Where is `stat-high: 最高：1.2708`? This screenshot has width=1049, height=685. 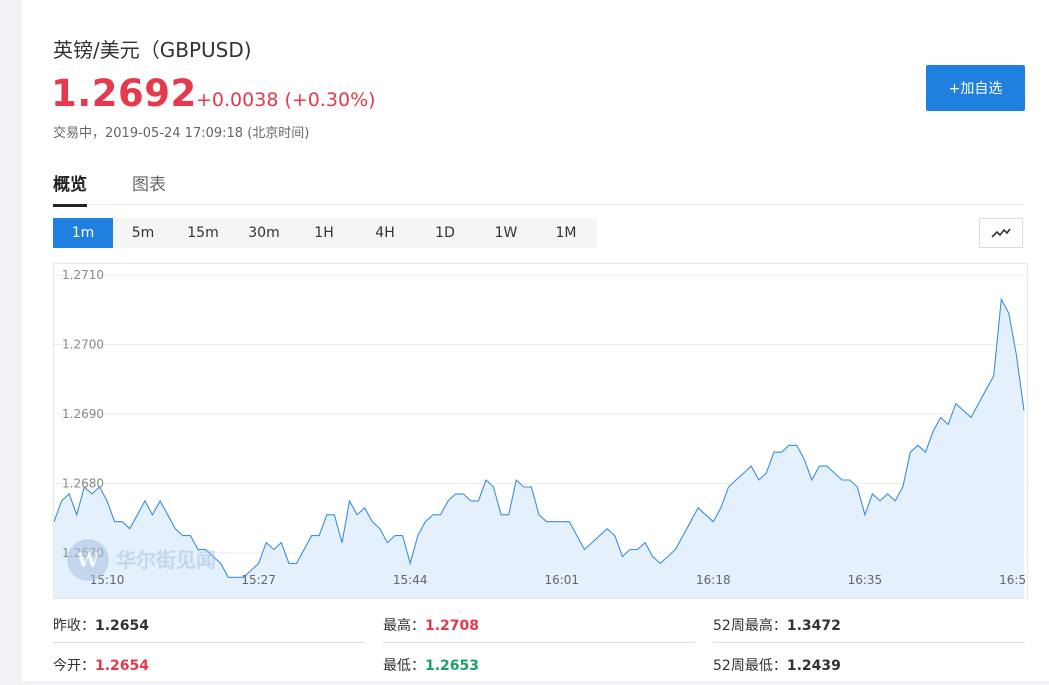 stat-high: 最高：1.2708 is located at coordinates (431, 626).